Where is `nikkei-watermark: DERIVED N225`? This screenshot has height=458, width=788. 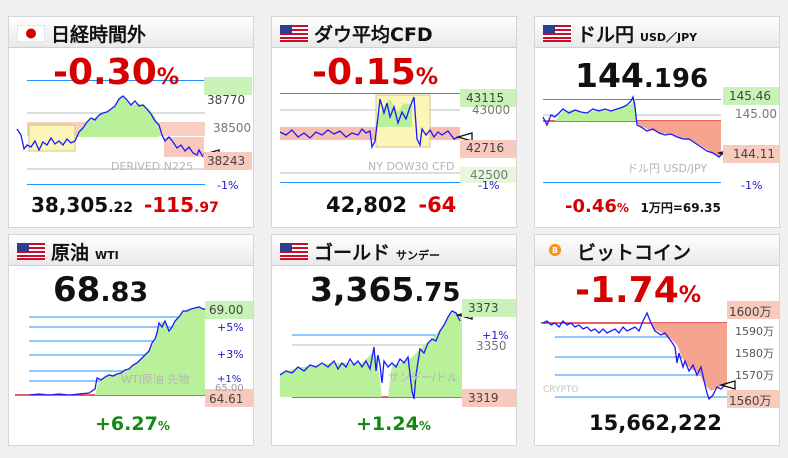 nikkei-watermark: DERIVED N225 is located at coordinates (152, 166).